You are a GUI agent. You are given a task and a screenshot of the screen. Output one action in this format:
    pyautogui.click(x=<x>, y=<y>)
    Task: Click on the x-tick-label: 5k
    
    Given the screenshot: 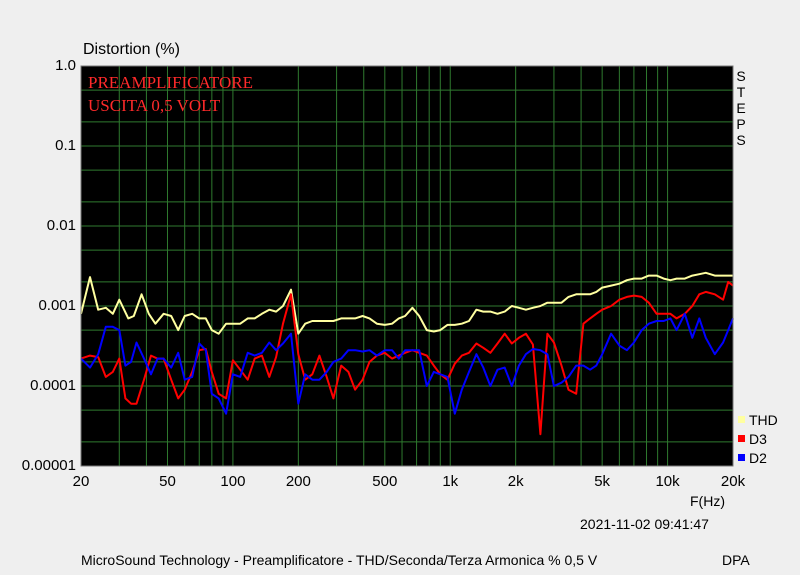 What is the action you would take?
    pyautogui.click(x=602, y=481)
    